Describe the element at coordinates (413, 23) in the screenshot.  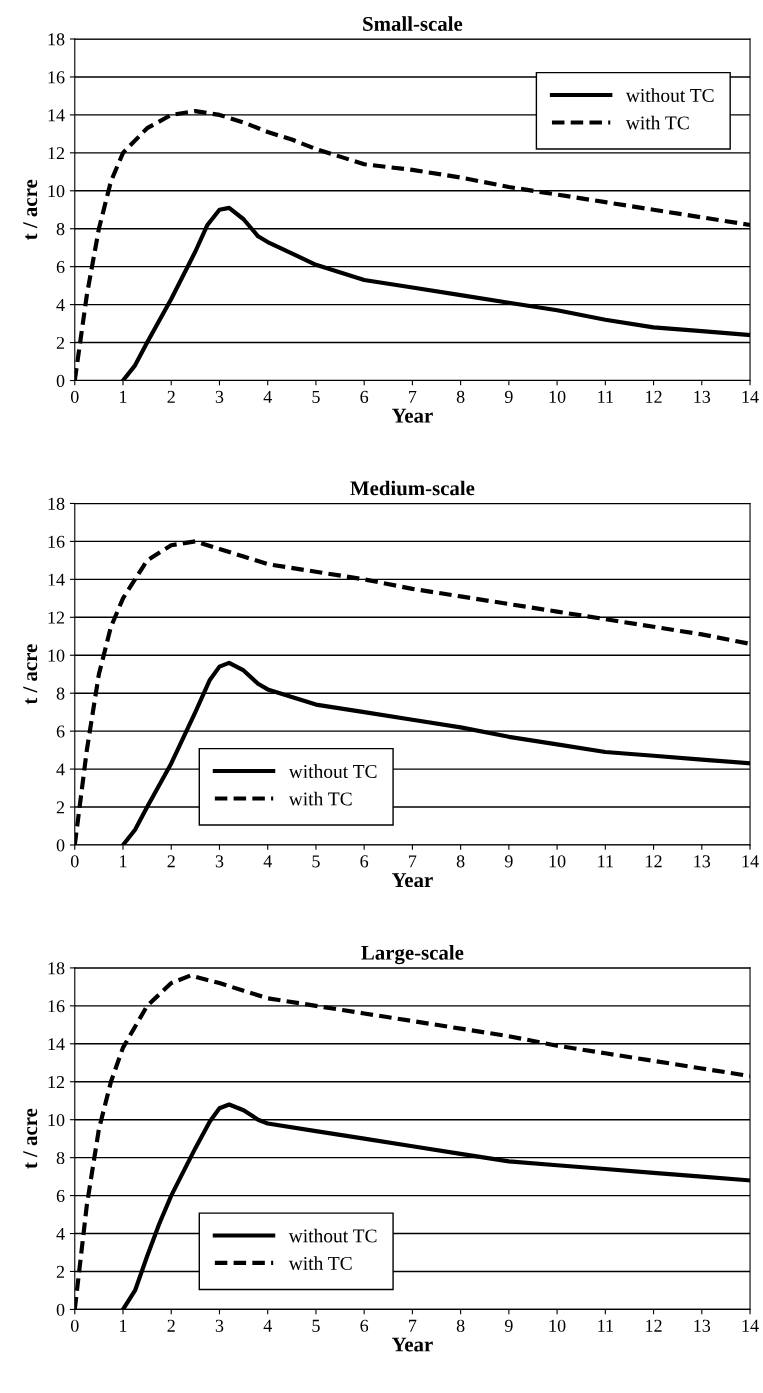
I see `chart-title: Small-scale` at that location.